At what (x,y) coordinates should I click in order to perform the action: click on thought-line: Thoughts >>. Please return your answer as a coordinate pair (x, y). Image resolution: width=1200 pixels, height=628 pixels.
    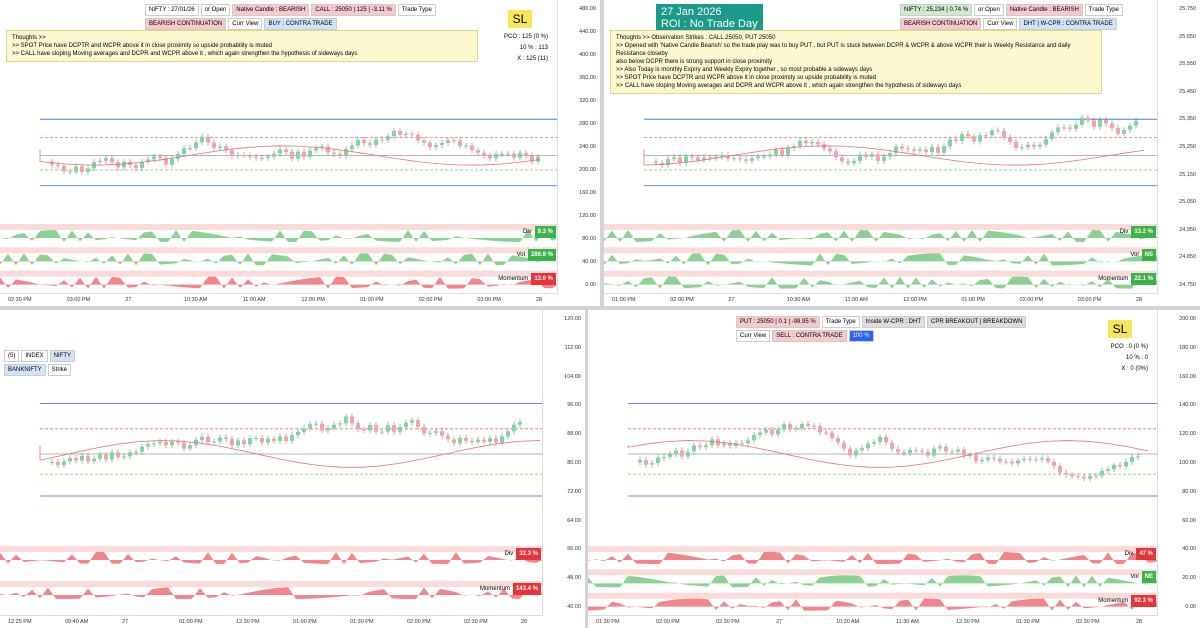
    Looking at the image, I should click on (29, 38).